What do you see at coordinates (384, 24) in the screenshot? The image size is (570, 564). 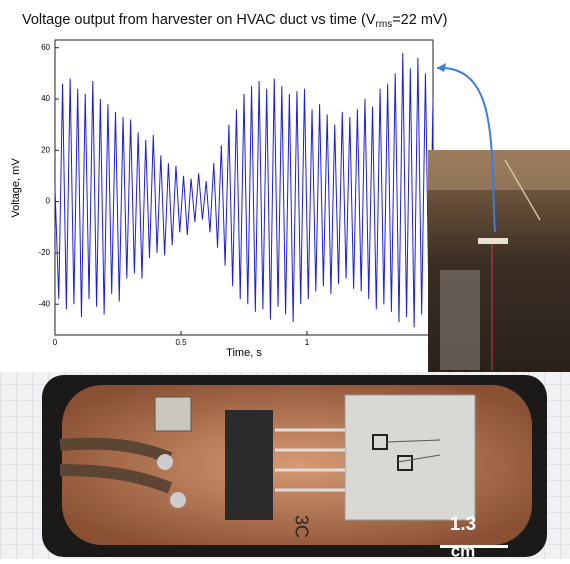 I see `title-subscript: rms` at bounding box center [384, 24].